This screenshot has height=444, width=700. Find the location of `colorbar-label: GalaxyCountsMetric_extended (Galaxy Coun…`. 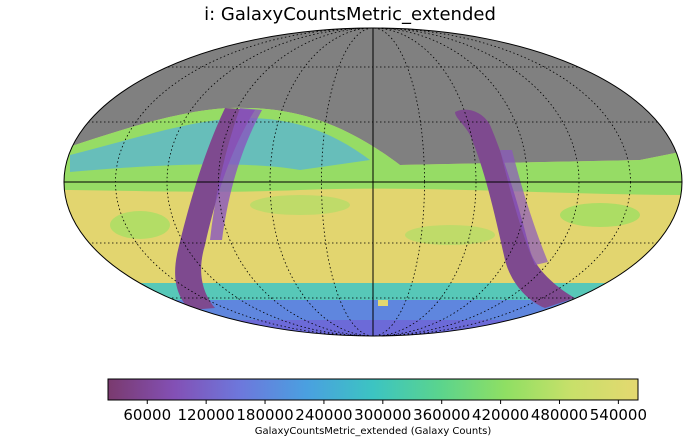

colorbar-label: GalaxyCountsMetric_extended (Galaxy Coun… is located at coordinates (373, 431).